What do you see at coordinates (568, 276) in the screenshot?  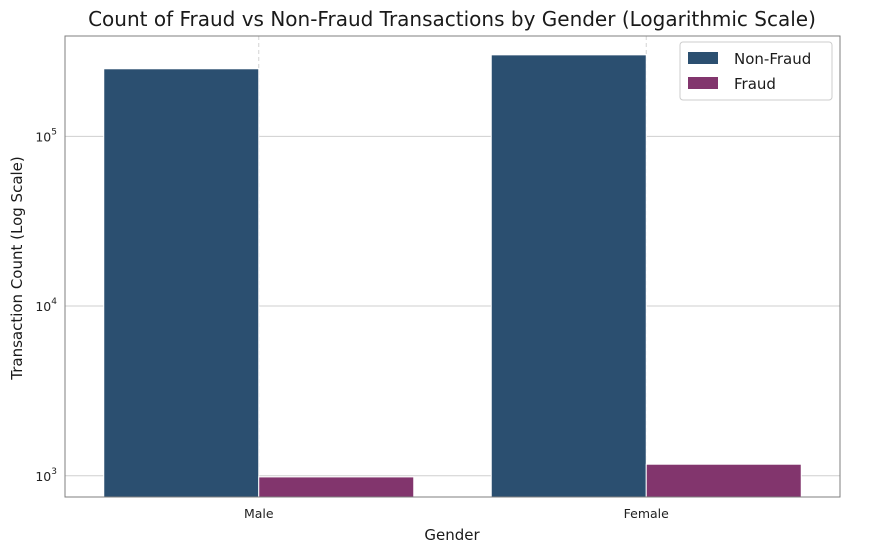 I see `bar-non-fraud-female` at bounding box center [568, 276].